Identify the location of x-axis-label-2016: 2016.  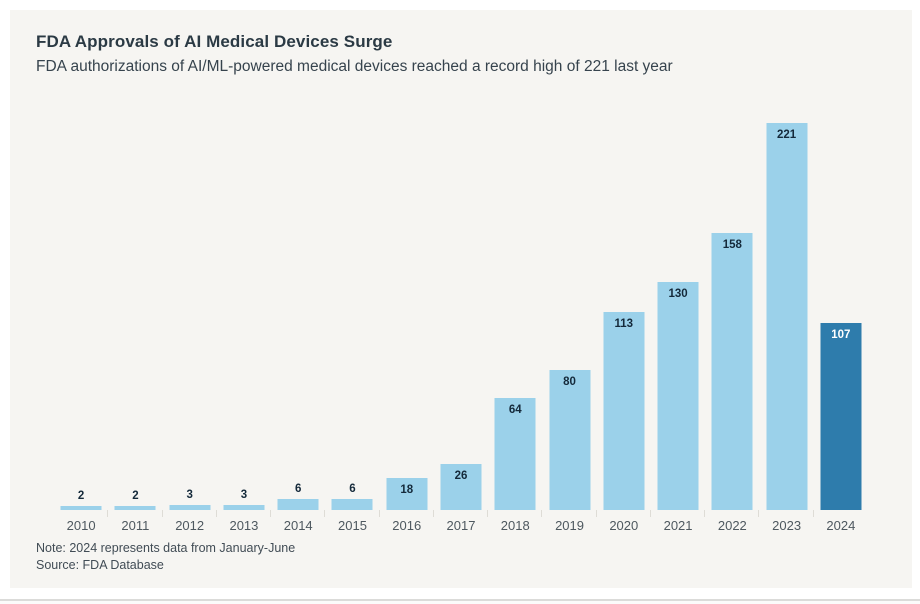
(407, 525).